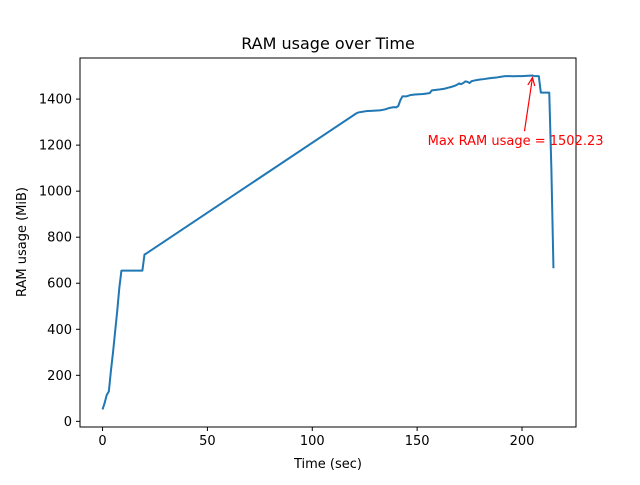 The image size is (640, 485). I want to click on x-axis-label: Time (sec), so click(327, 464).